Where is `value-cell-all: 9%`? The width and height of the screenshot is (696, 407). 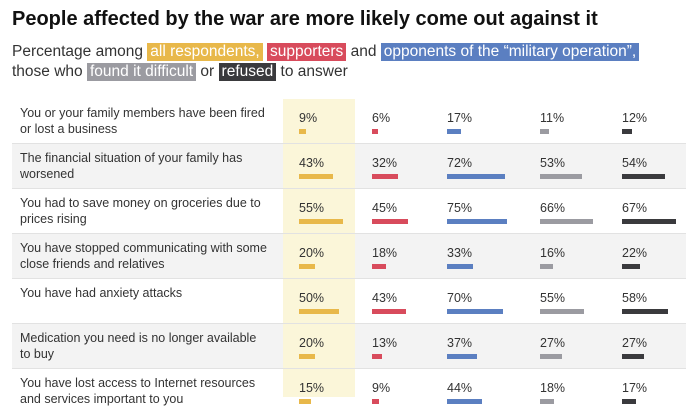
value-cell-all: 9% is located at coordinates (308, 125).